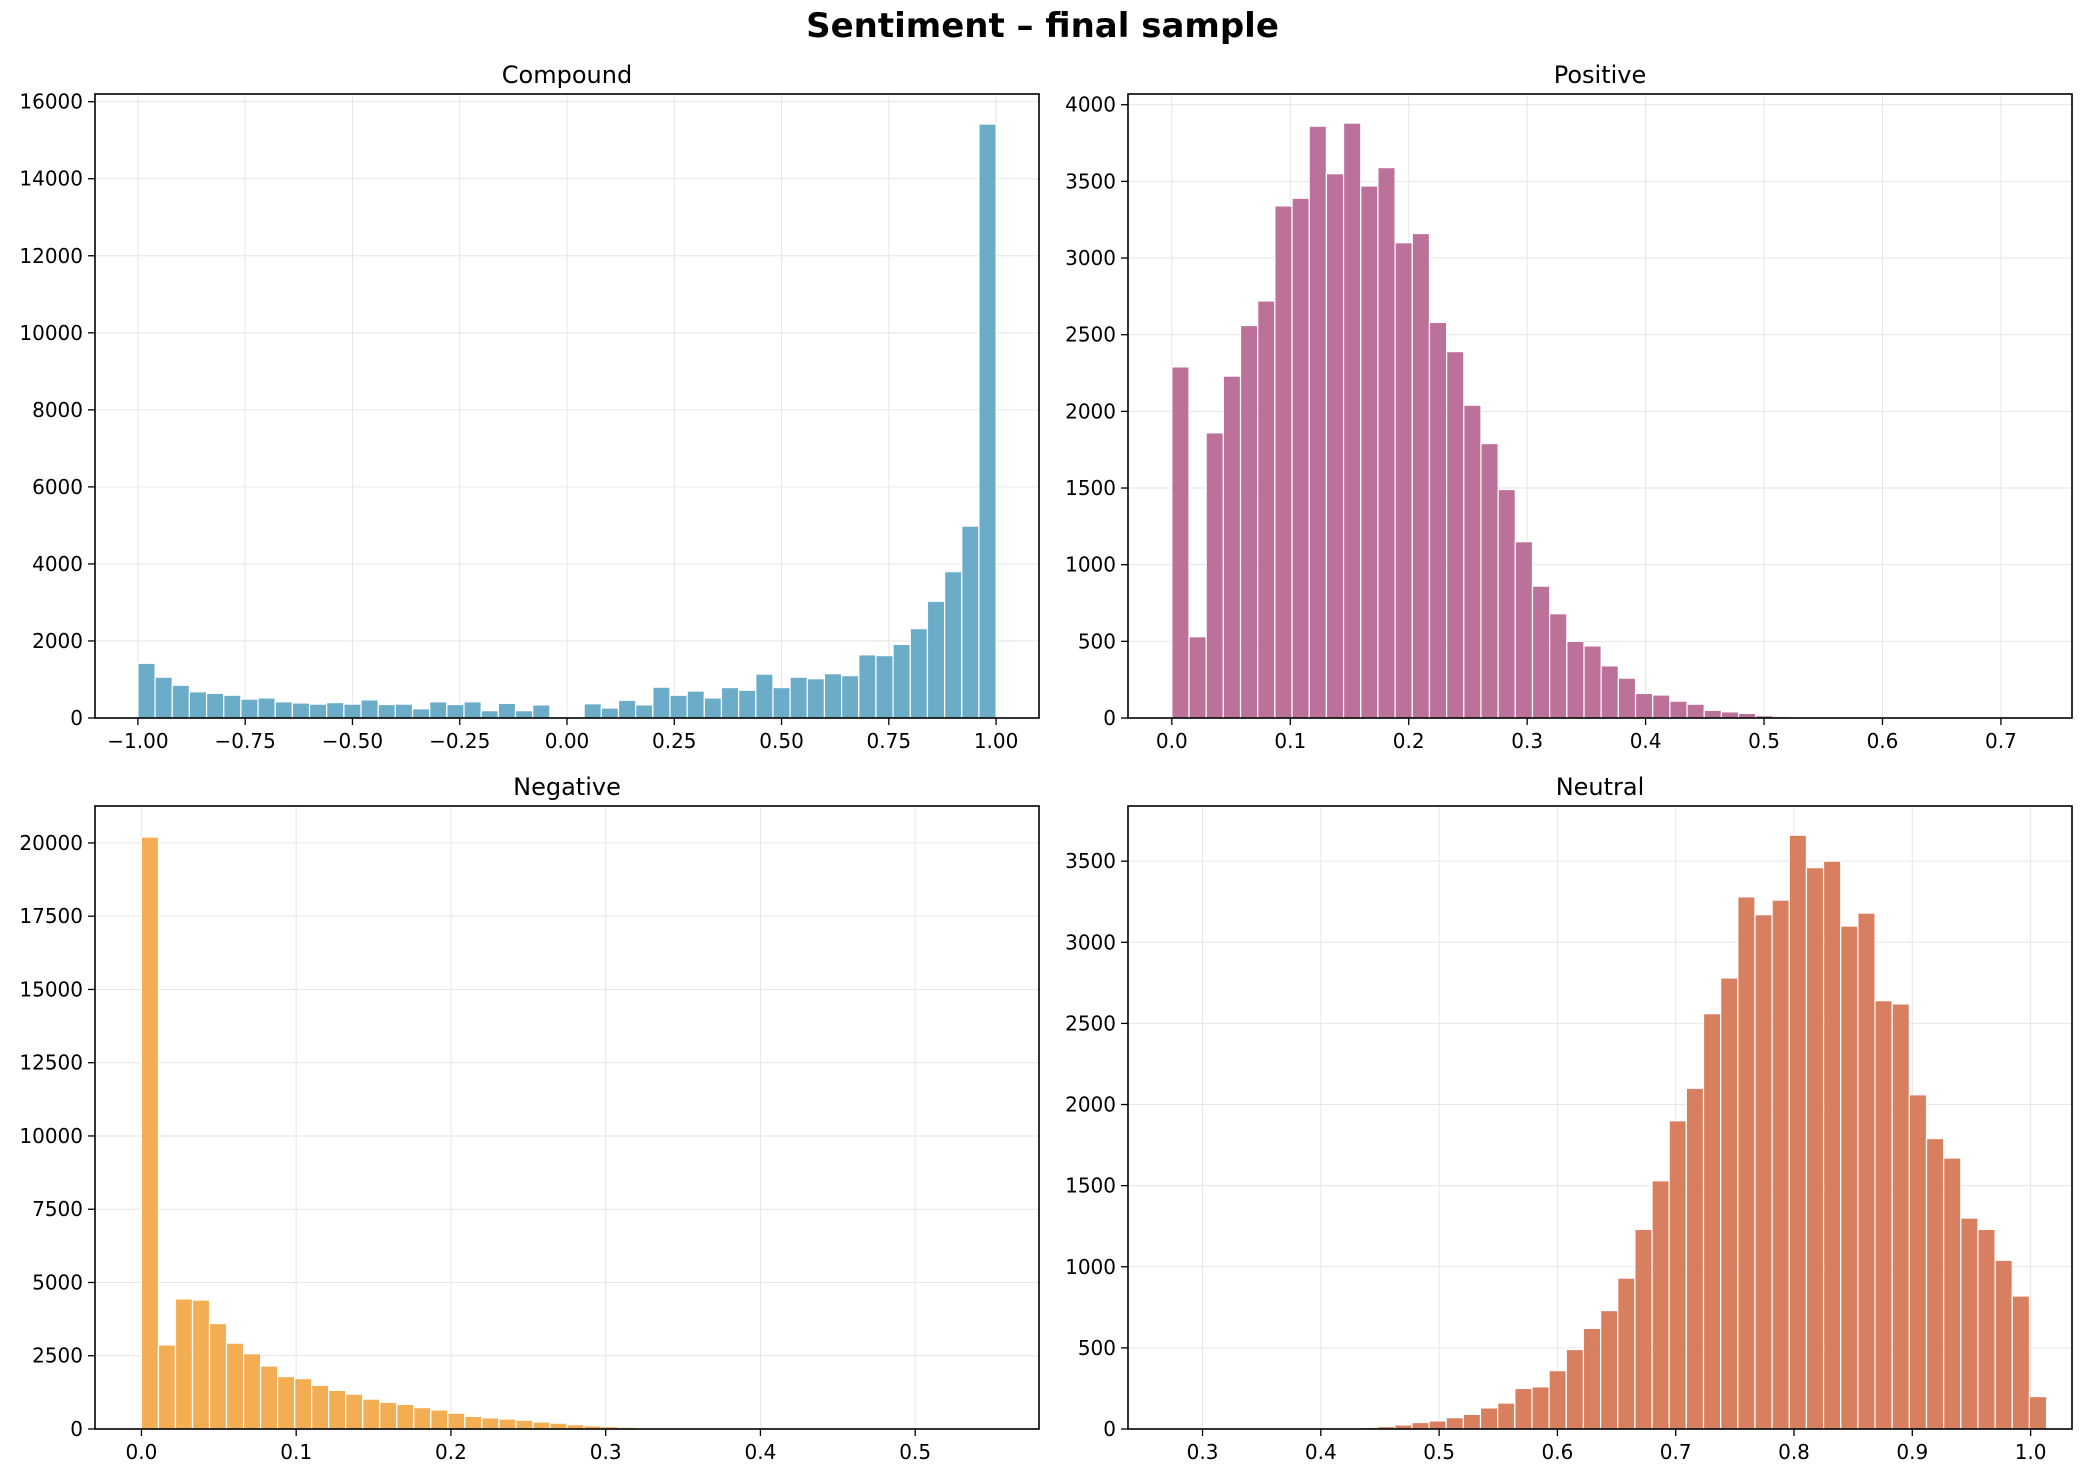 The width and height of the screenshot is (2085, 1477). I want to click on y-tick-label: 12000, so click(51, 256).